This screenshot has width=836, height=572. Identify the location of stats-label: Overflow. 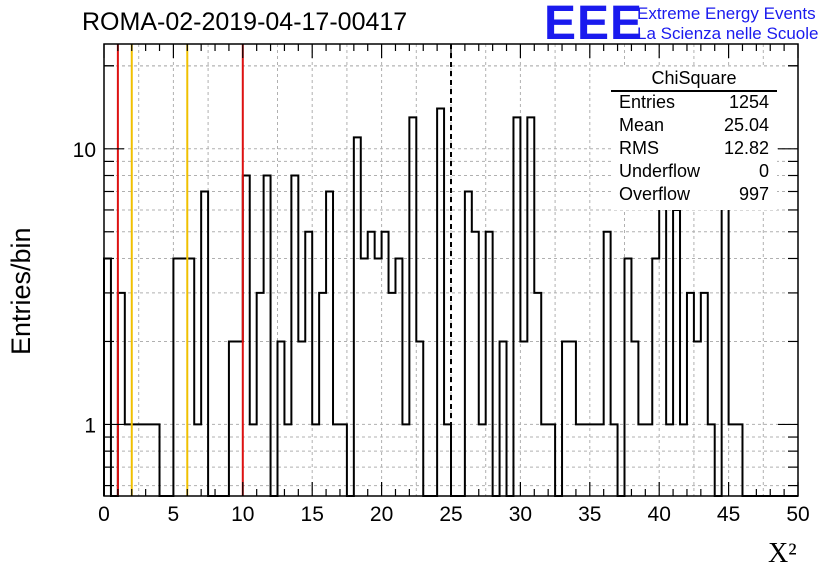
(655, 194).